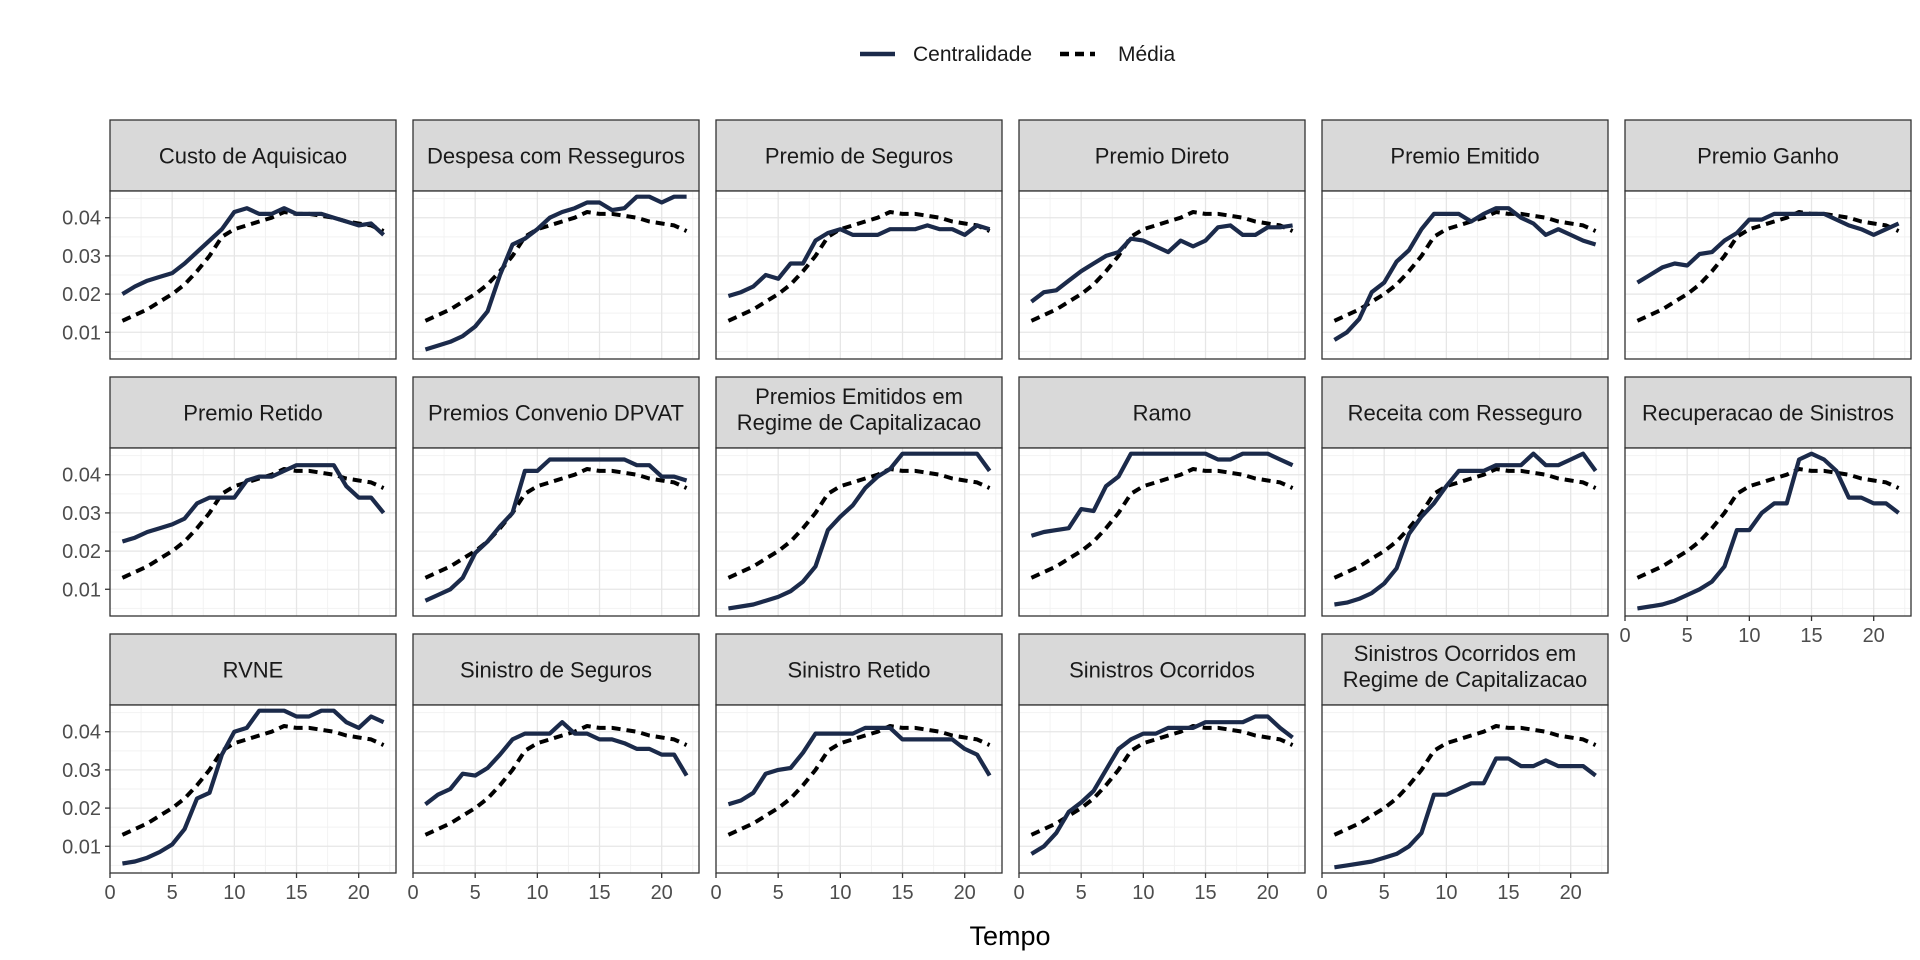  Describe the element at coordinates (1162, 413) in the screenshot. I see `panel-title: Ramo` at that location.